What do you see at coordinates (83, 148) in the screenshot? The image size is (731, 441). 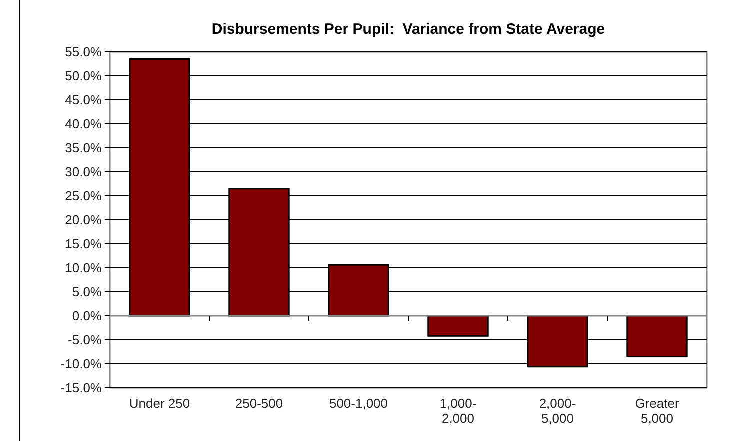 I see `y-tick-label: 35.0%` at bounding box center [83, 148].